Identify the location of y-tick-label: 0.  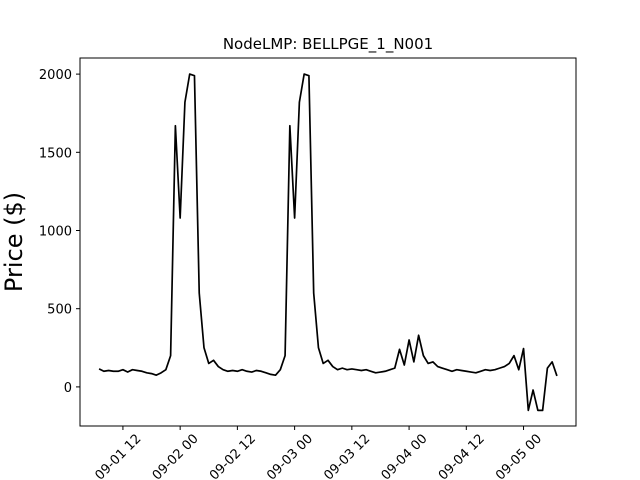
(68, 388).